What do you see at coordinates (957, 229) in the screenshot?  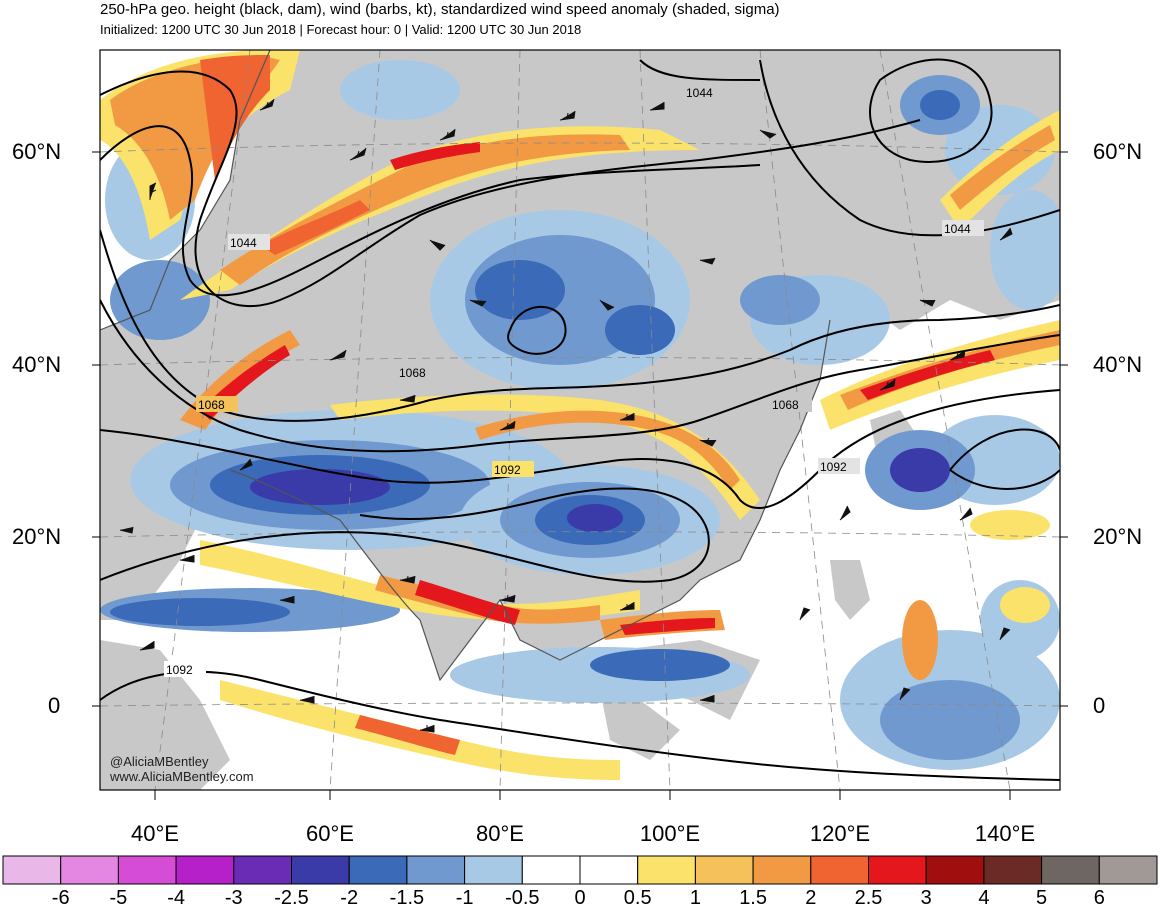 I see `contour-label-1044-east: 1044` at bounding box center [957, 229].